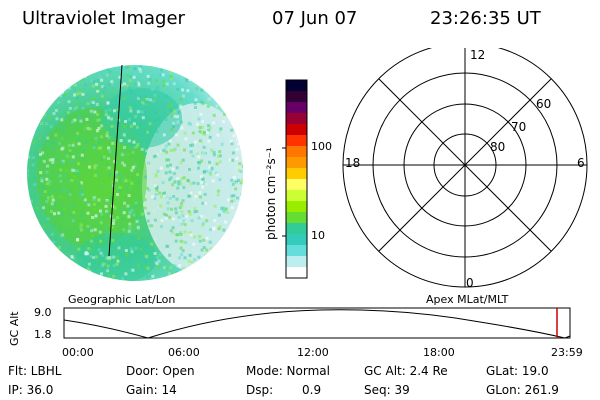  What do you see at coordinates (581, 163) in the screenshot?
I see `mlt-label-6: 6` at bounding box center [581, 163].